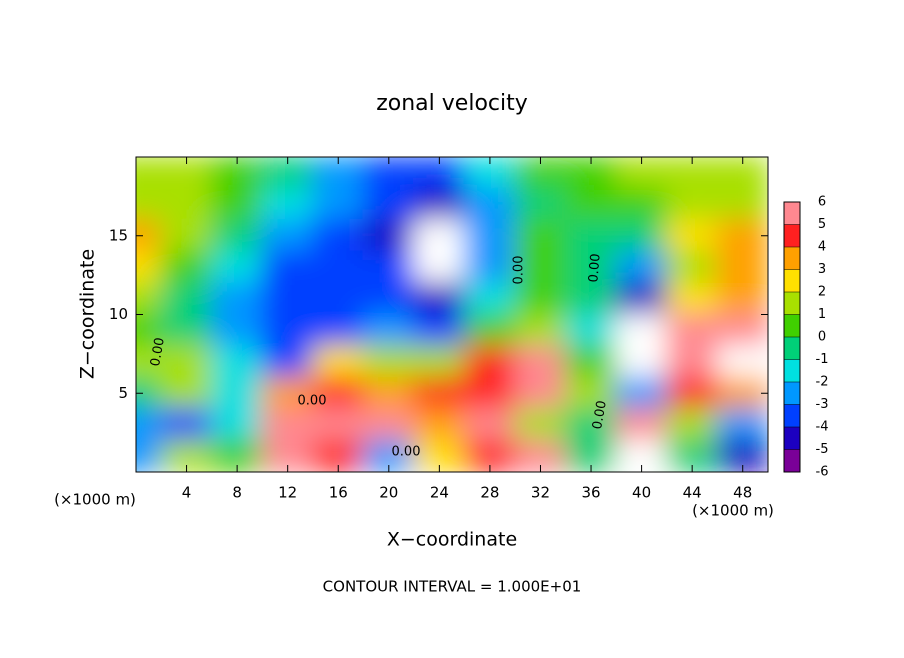 This screenshot has height=658, width=904. I want to click on x-tick-label: 12, so click(287, 493).